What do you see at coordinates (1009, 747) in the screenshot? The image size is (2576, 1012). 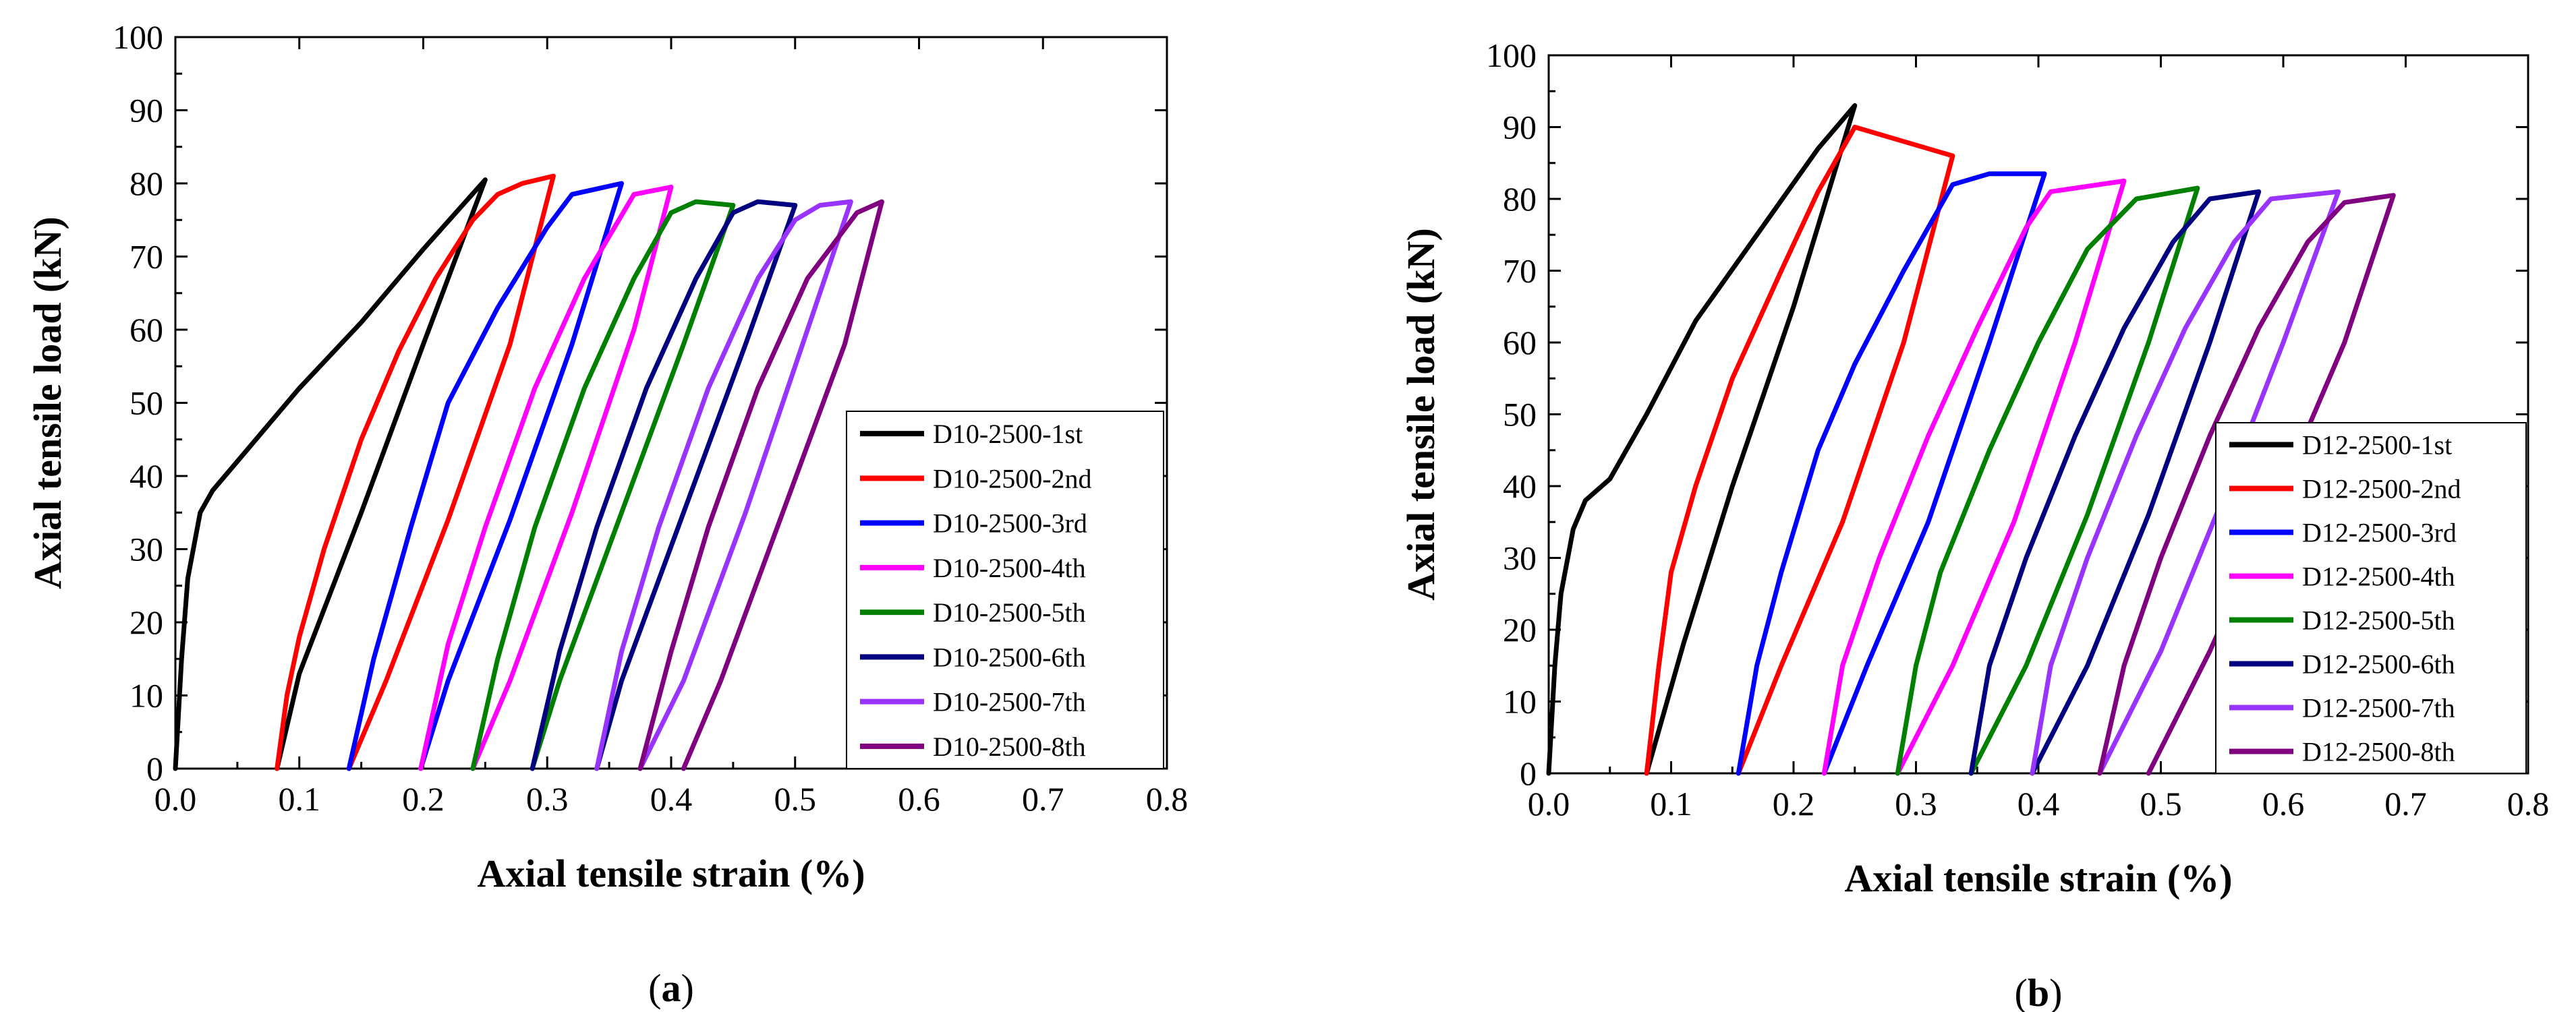 I see `legend-label: D10-2500-8th` at bounding box center [1009, 747].